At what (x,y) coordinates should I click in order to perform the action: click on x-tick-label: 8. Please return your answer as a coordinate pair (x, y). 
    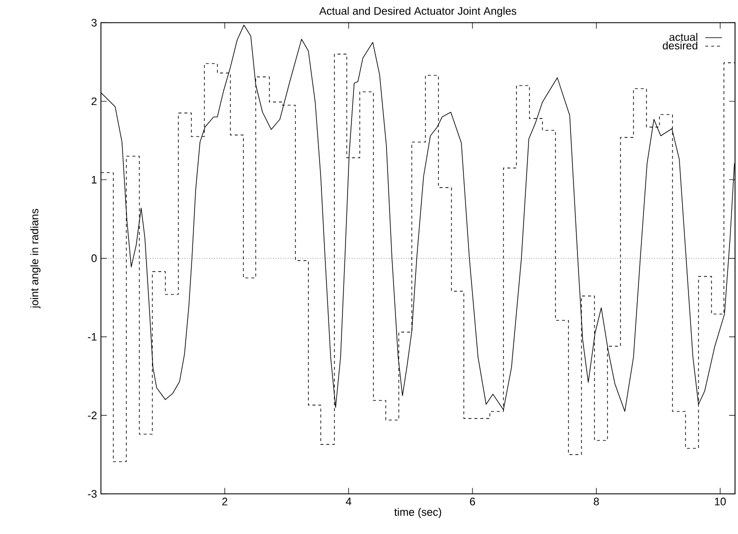
    Looking at the image, I should click on (596, 502).